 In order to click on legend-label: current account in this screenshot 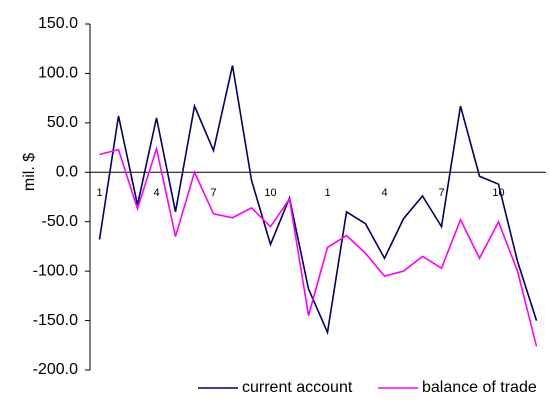, I will do `click(297, 387)`.